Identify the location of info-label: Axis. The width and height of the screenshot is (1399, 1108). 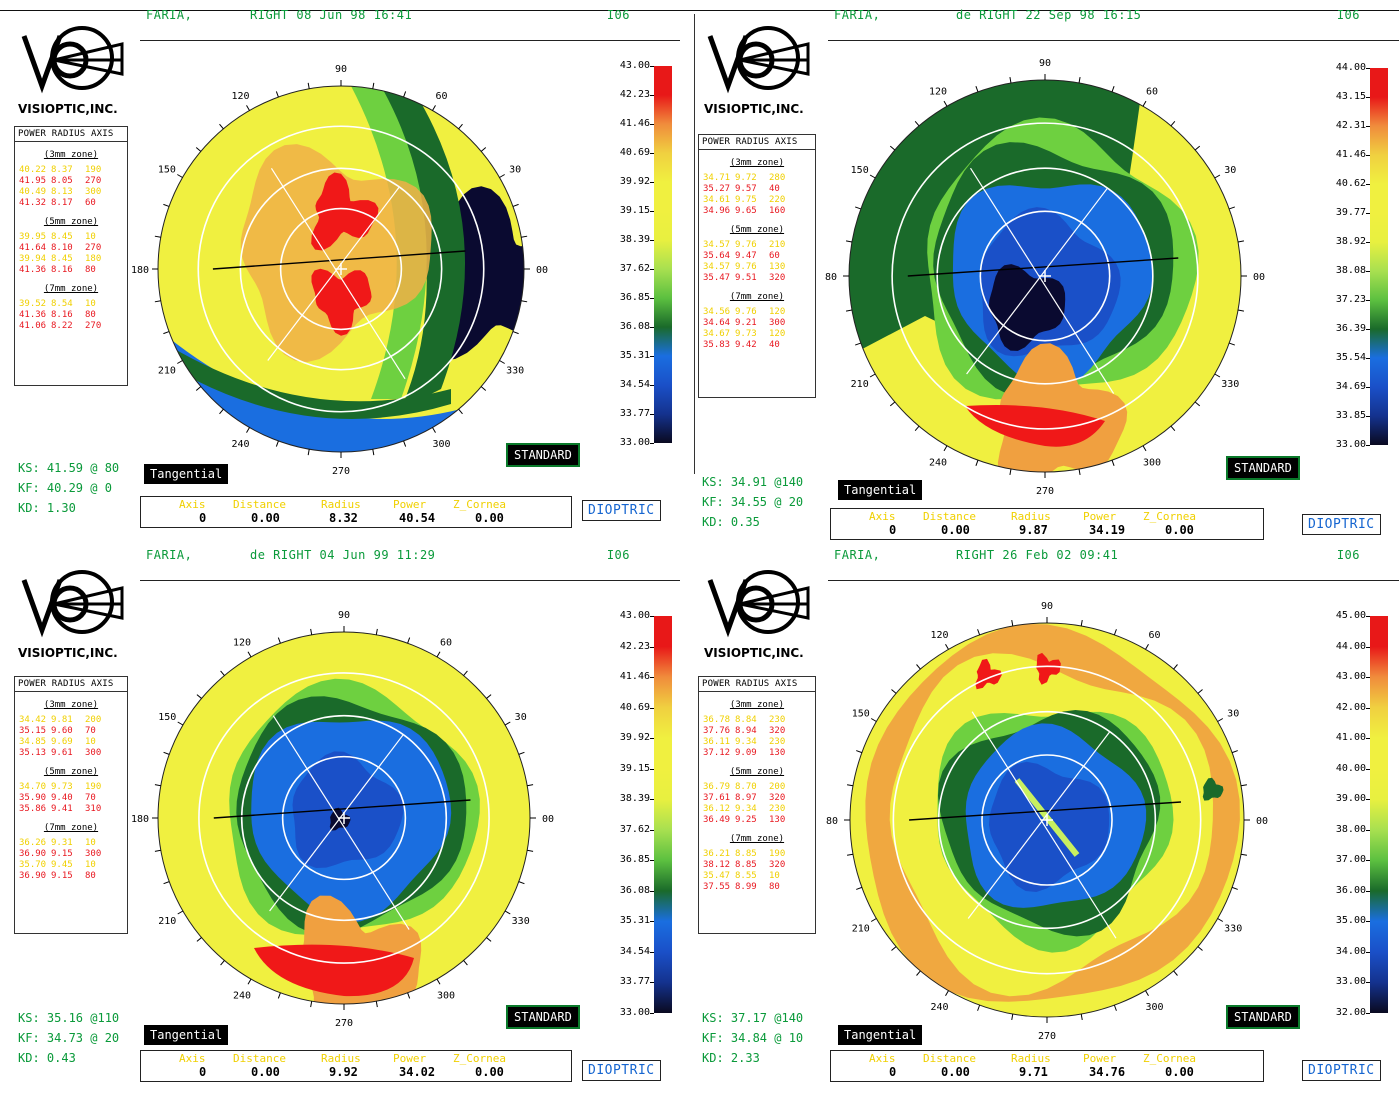
(882, 516).